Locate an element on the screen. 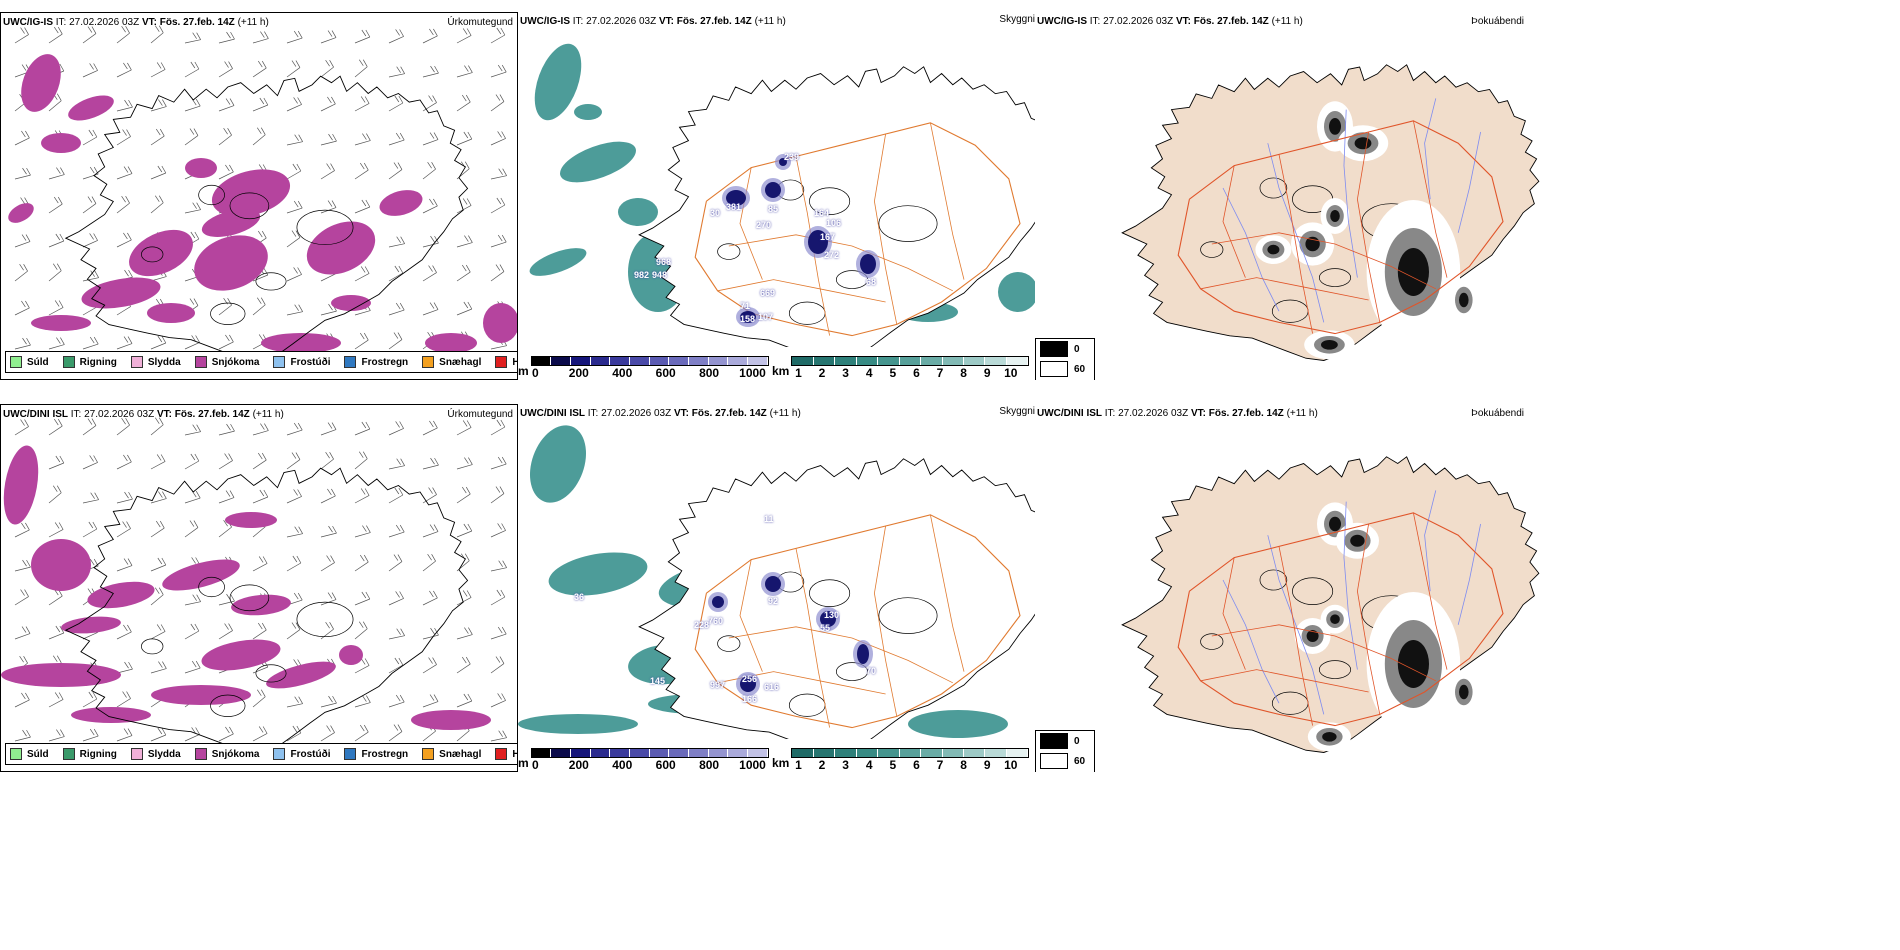 Image resolution: width=1900 pixels, height=950 pixels. fog-legend: 0 60 is located at coordinates (1065, 359).